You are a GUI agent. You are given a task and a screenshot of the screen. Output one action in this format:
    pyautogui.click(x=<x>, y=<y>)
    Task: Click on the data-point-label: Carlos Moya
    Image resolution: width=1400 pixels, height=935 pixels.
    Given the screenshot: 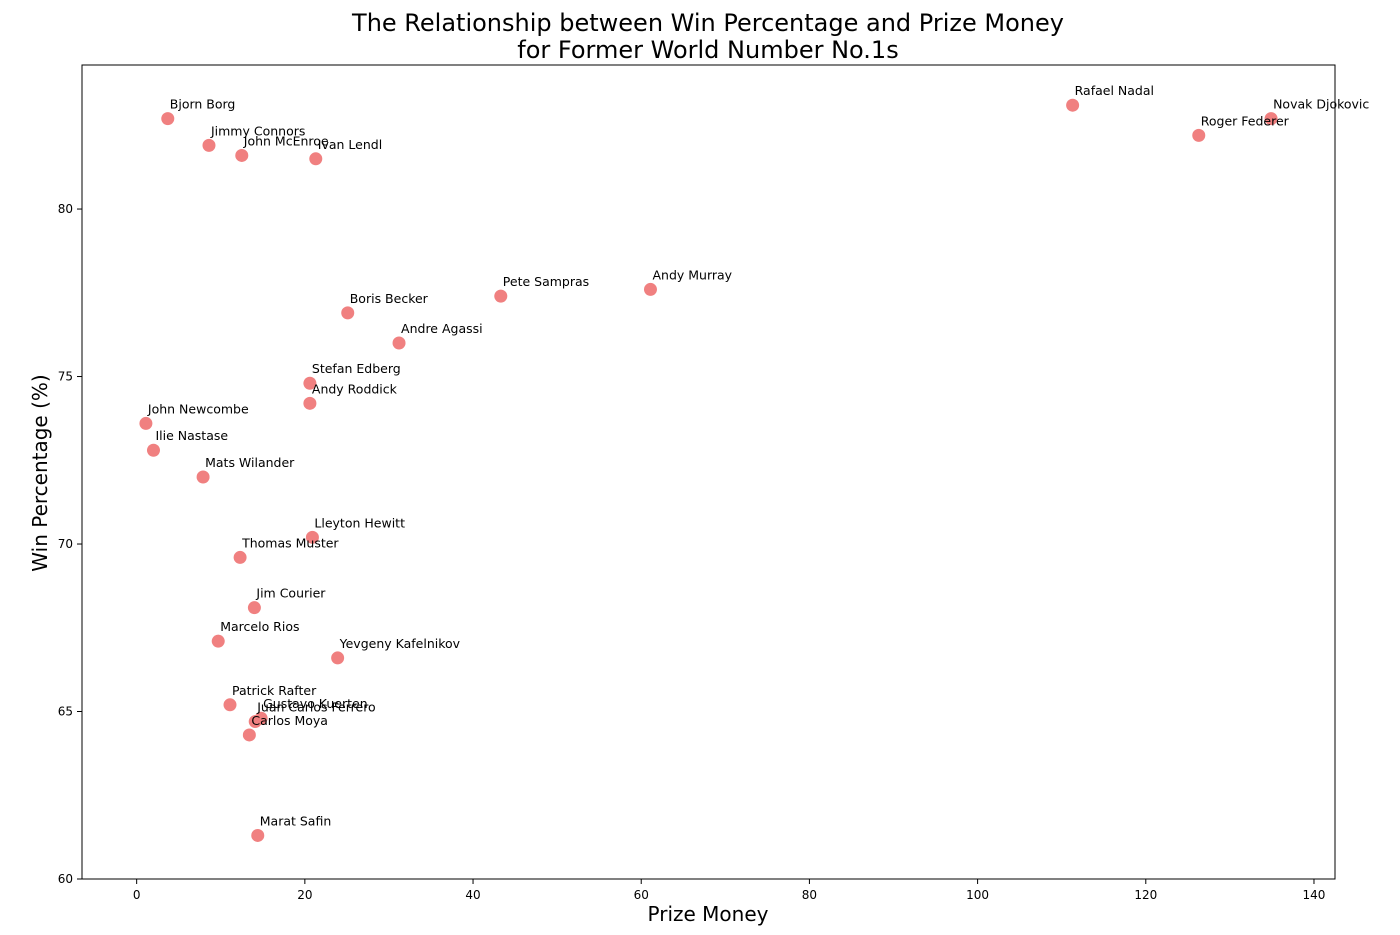 What is the action you would take?
    pyautogui.click(x=289, y=720)
    